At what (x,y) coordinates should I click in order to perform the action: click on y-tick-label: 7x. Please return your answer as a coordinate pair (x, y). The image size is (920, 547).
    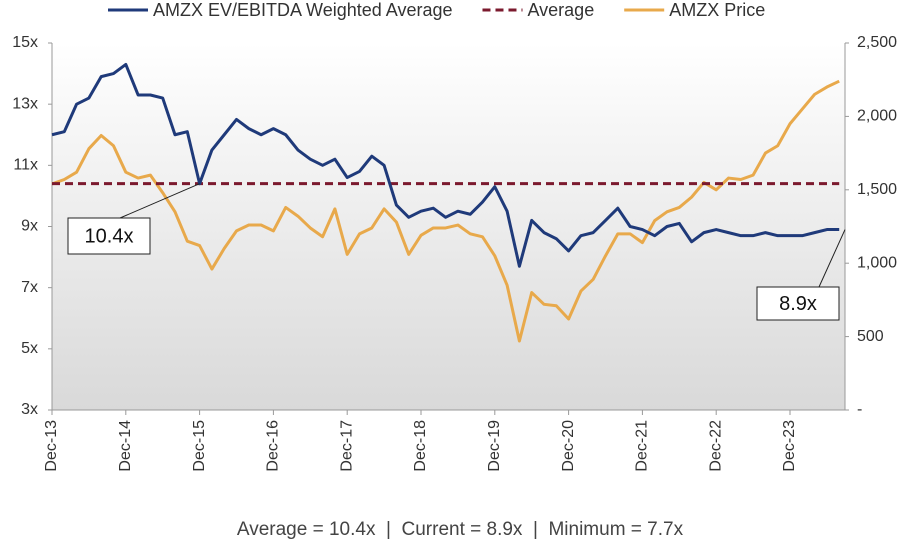
    Looking at the image, I should click on (29, 287).